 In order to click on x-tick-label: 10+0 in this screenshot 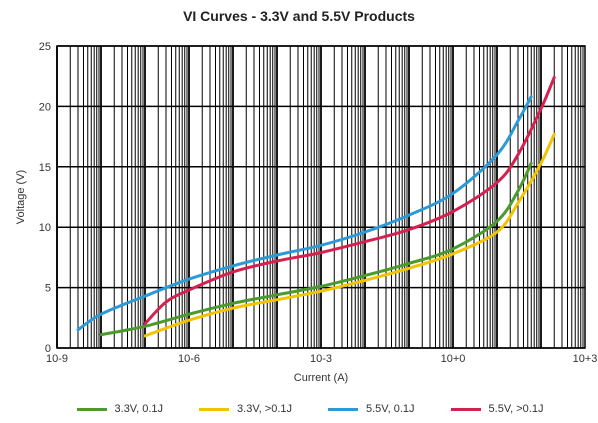, I will do `click(453, 359)`.